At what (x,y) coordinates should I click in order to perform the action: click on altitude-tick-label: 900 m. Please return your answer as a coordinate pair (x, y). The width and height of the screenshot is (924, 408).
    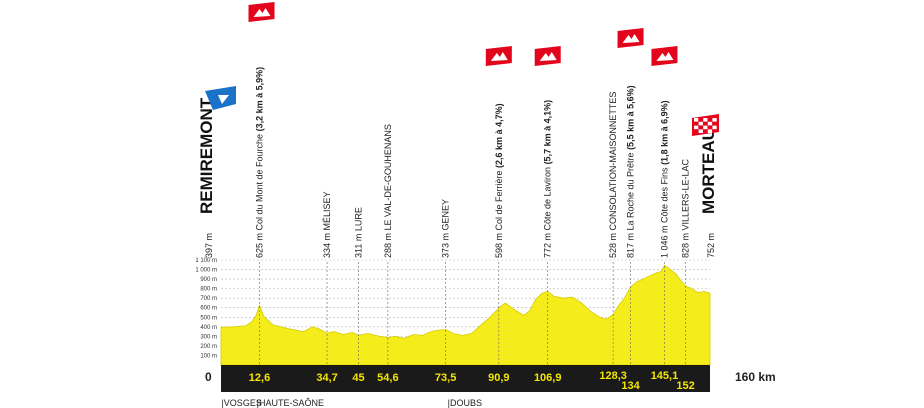
    Looking at the image, I should click on (208, 280).